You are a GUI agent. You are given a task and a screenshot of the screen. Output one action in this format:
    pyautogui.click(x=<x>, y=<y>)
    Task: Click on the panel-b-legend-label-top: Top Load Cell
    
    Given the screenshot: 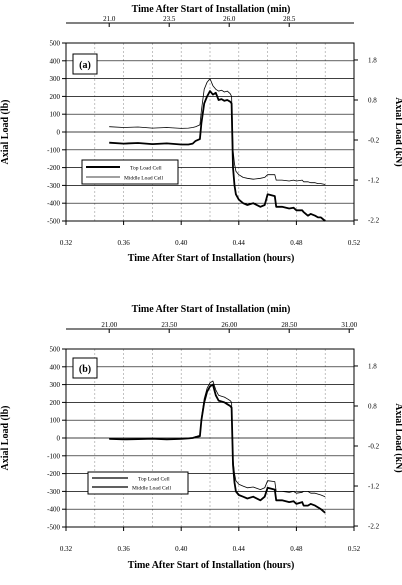 What is the action you would take?
    pyautogui.click(x=154, y=480)
    